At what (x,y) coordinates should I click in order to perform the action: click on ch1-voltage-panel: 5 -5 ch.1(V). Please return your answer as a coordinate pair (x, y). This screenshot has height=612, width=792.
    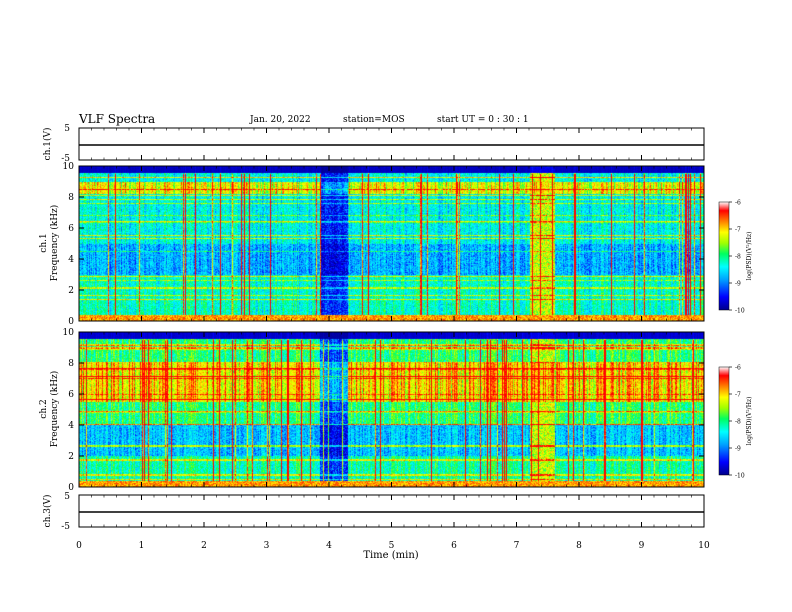
    Looking at the image, I should click on (373, 144).